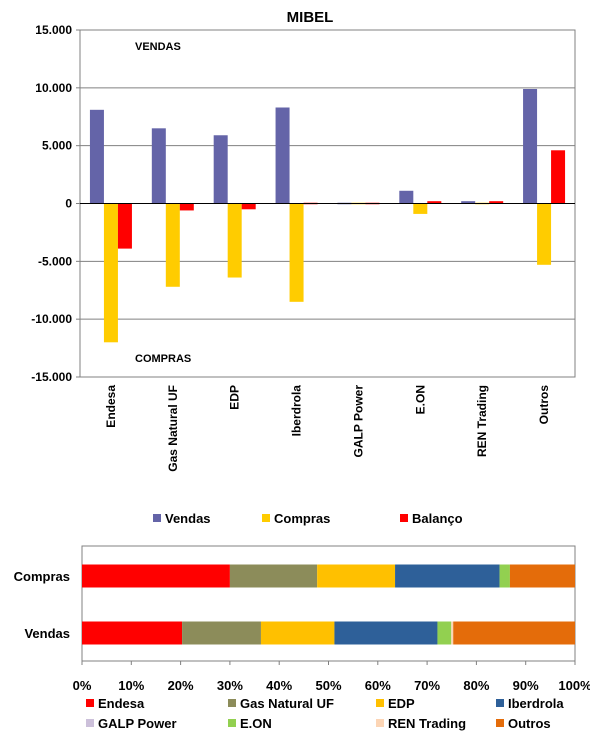  What do you see at coordinates (297, 411) in the screenshot?
I see `x-tick-label: Iberdrola` at bounding box center [297, 411].